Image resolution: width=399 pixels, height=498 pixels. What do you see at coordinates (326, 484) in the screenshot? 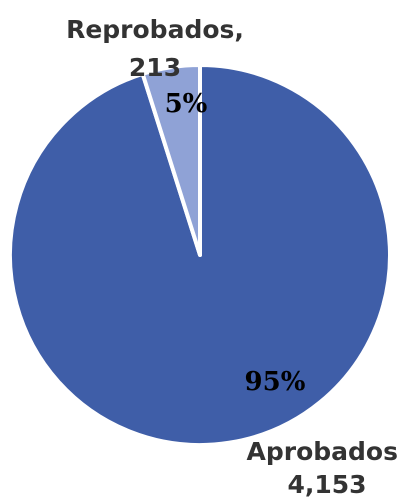
I see `data-label-value-aprobados: 4,153` at bounding box center [326, 484].